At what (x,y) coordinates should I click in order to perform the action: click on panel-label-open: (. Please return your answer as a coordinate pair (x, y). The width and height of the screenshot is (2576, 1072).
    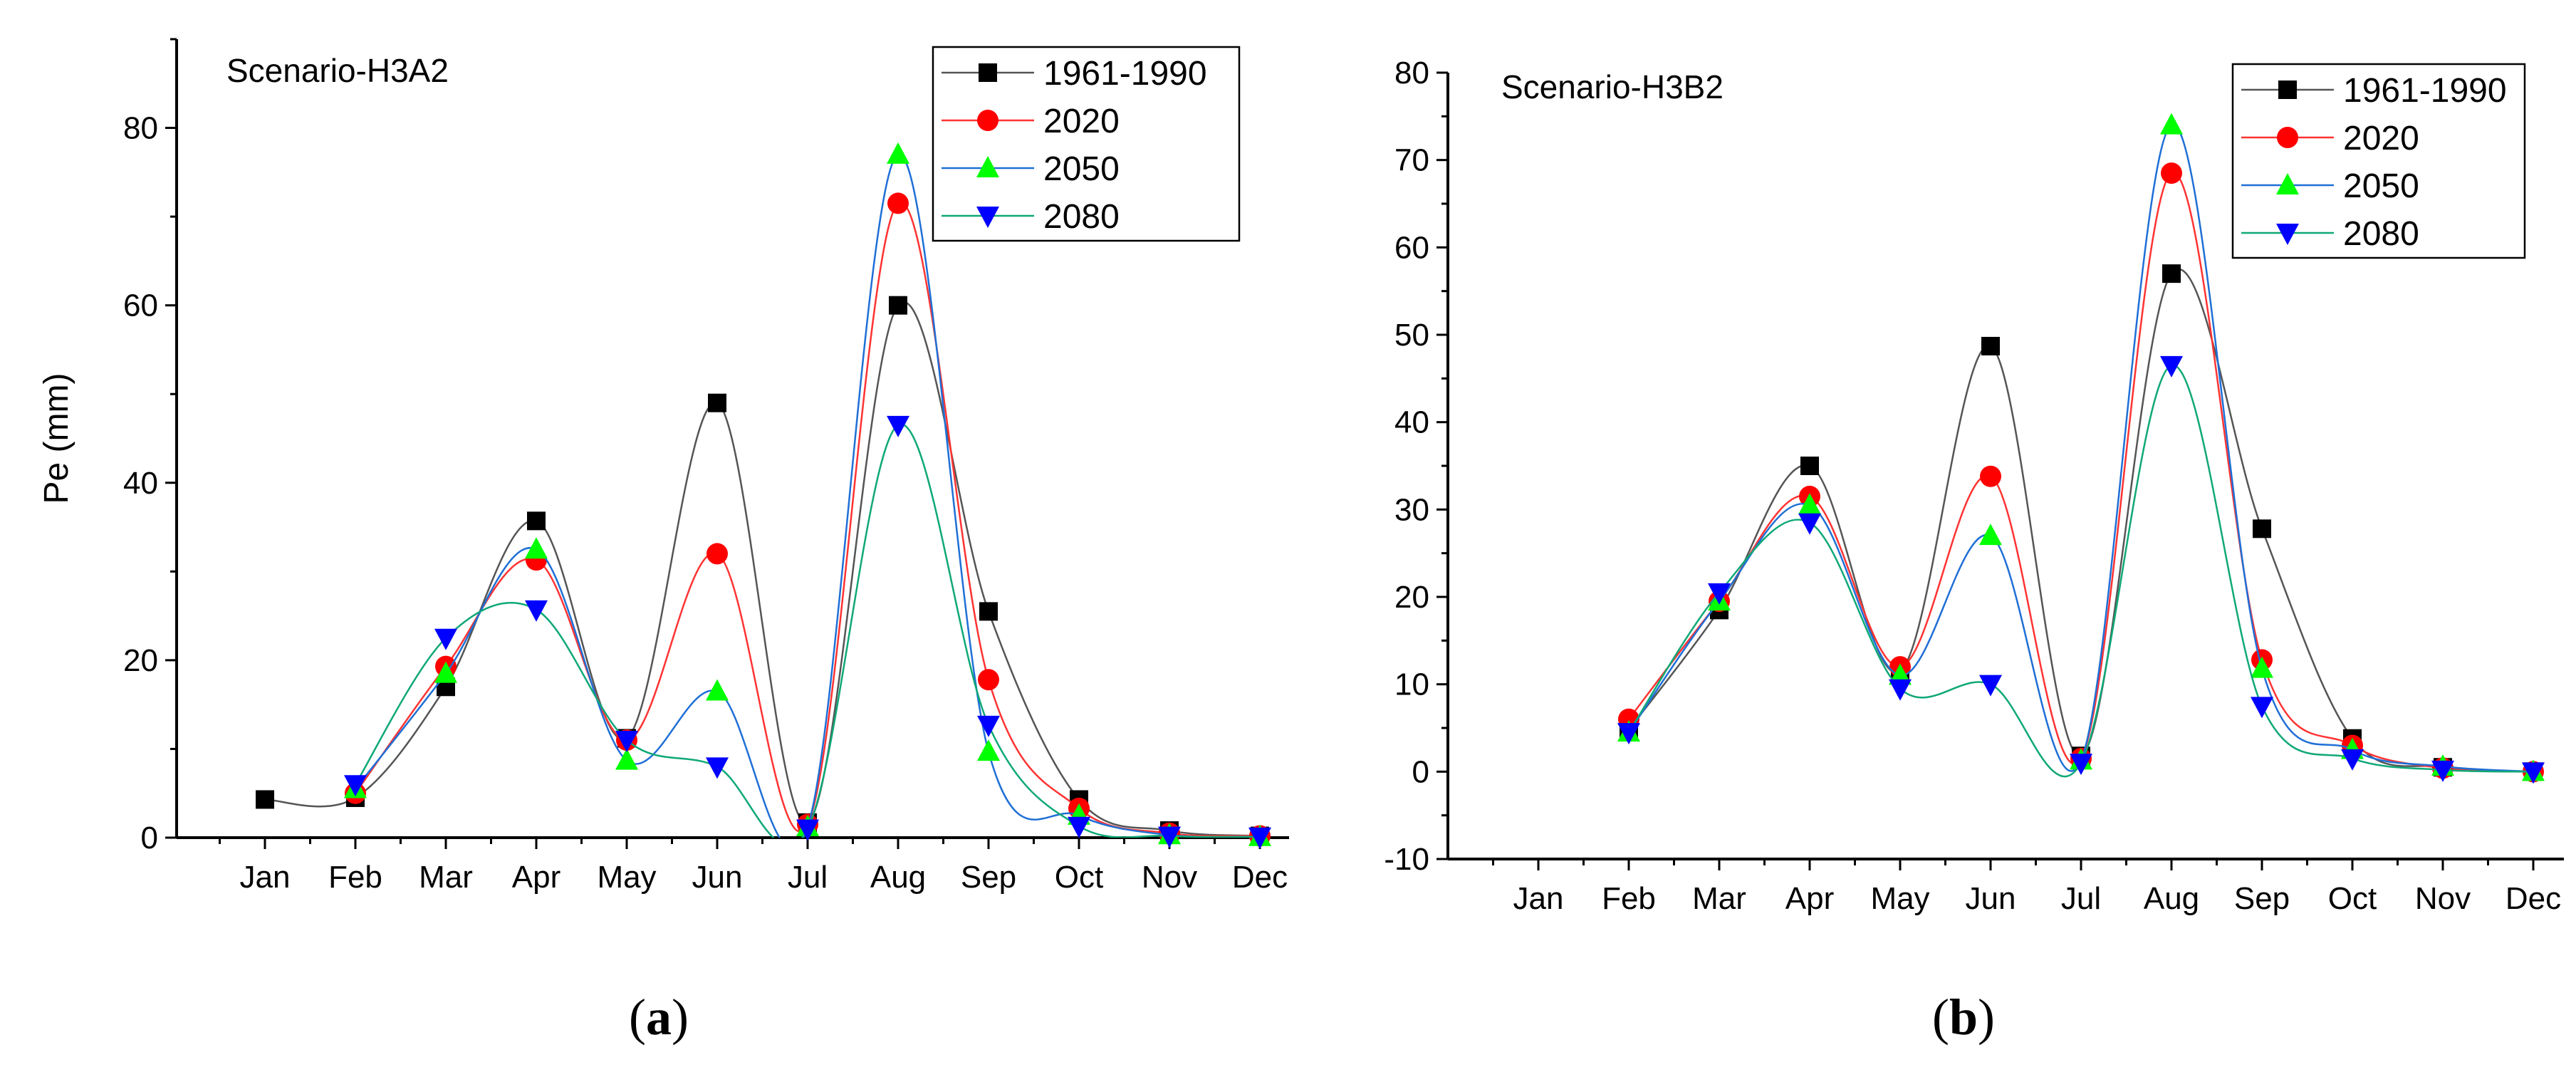
    Looking at the image, I should click on (637, 1017).